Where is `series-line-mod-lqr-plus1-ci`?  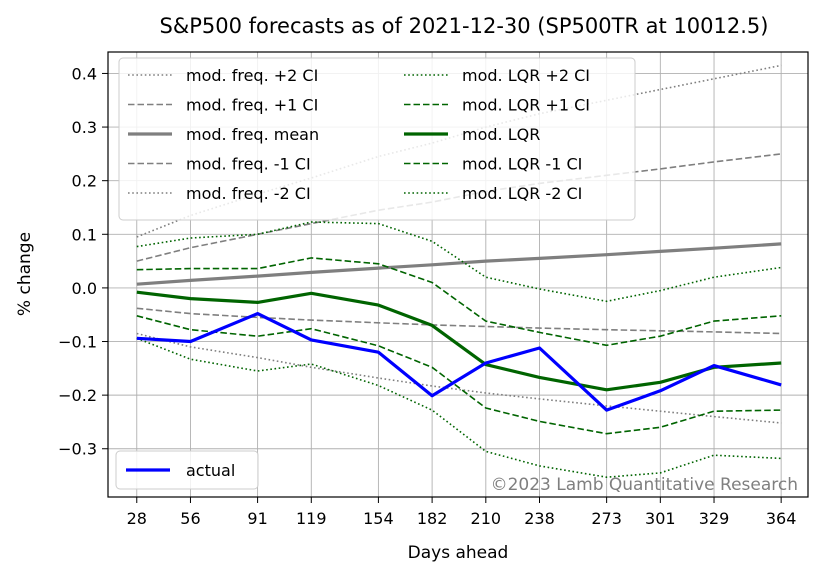
series-line-mod-lqr-plus1-ci is located at coordinates (459, 302).